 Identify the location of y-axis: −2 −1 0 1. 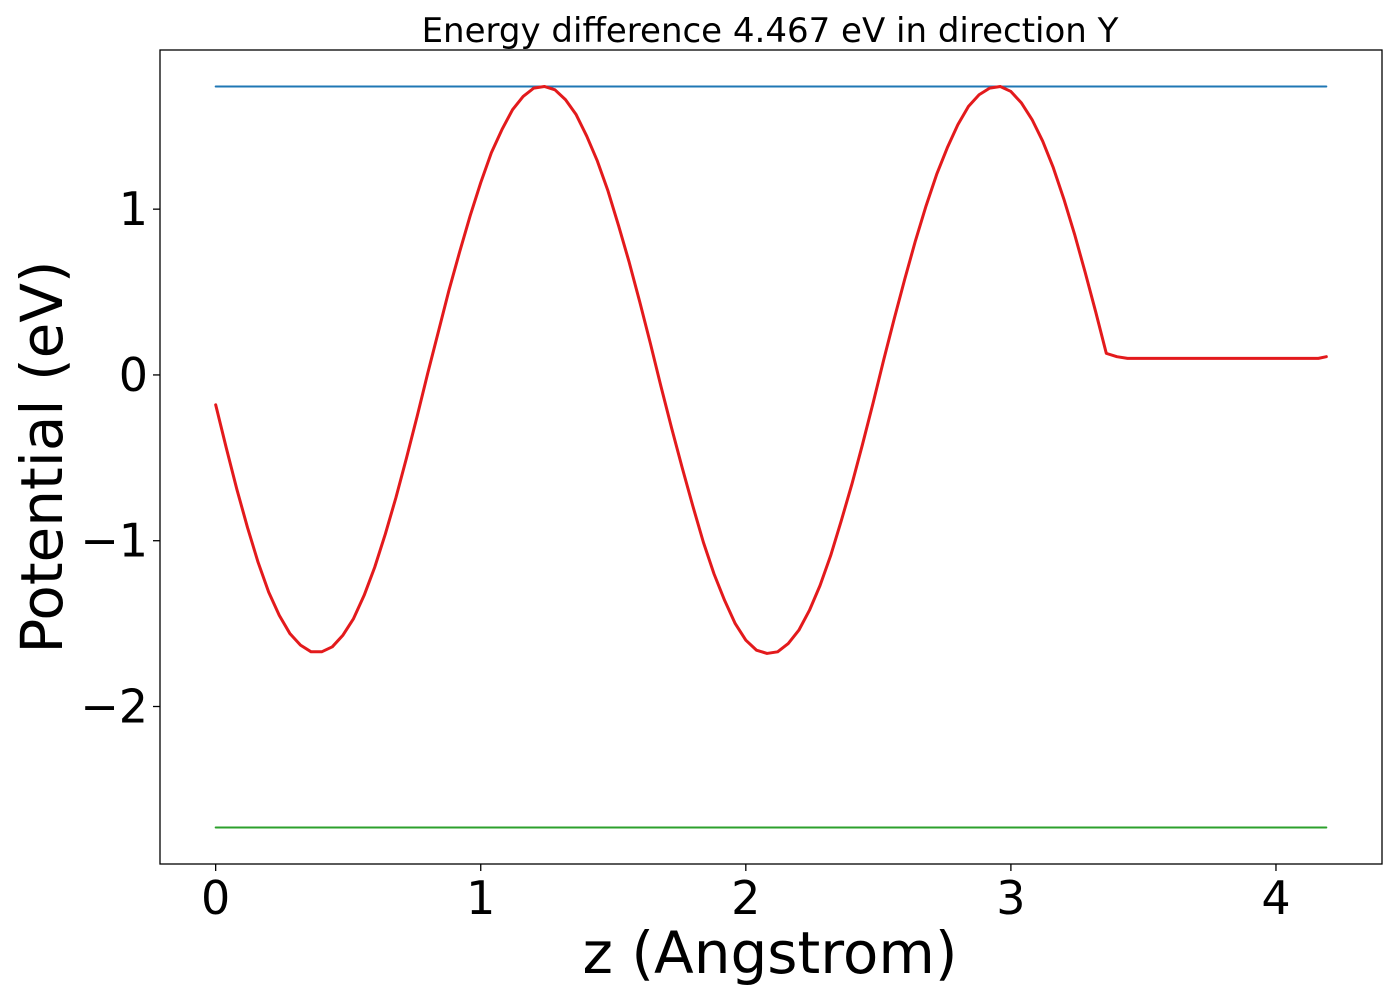
(120, 458).